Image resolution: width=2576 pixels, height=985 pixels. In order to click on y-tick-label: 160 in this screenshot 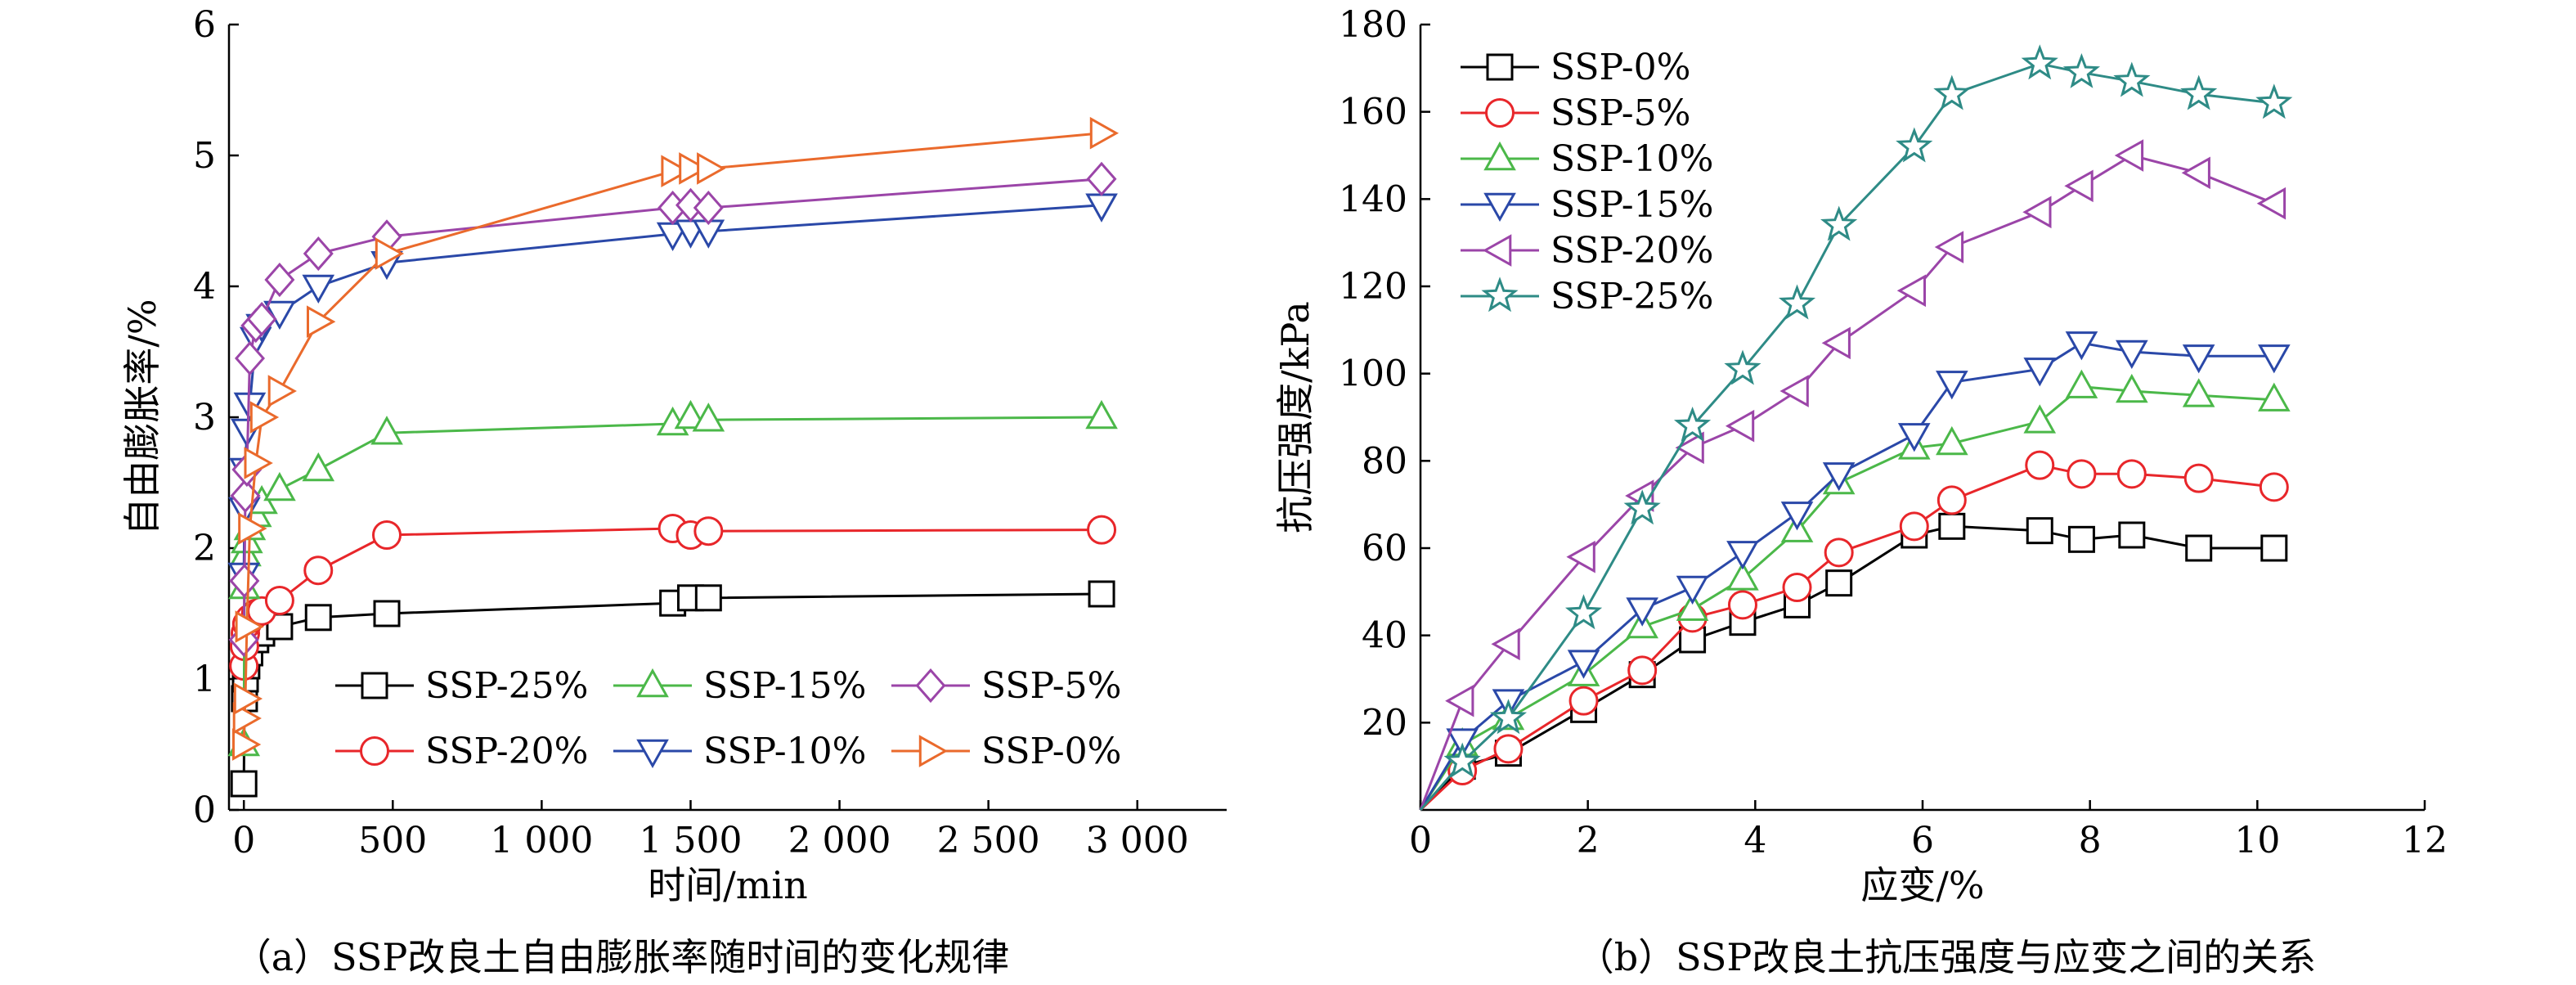, I will do `click(1373, 112)`.